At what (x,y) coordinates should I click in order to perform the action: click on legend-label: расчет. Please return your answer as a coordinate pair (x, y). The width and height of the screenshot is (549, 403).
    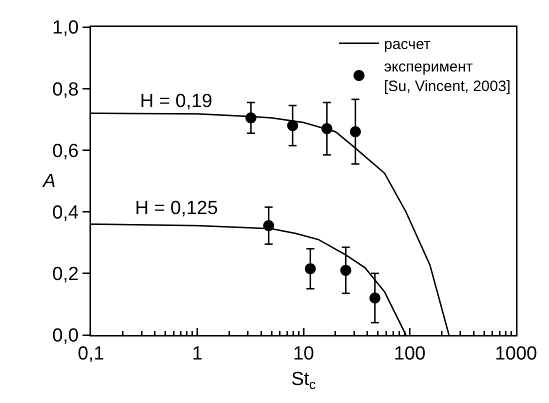
    Looking at the image, I should click on (407, 45).